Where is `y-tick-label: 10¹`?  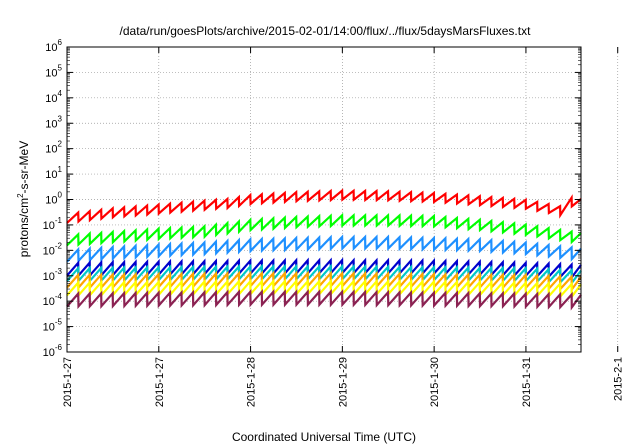
y-tick-label: 10¹ is located at coordinates (53, 173).